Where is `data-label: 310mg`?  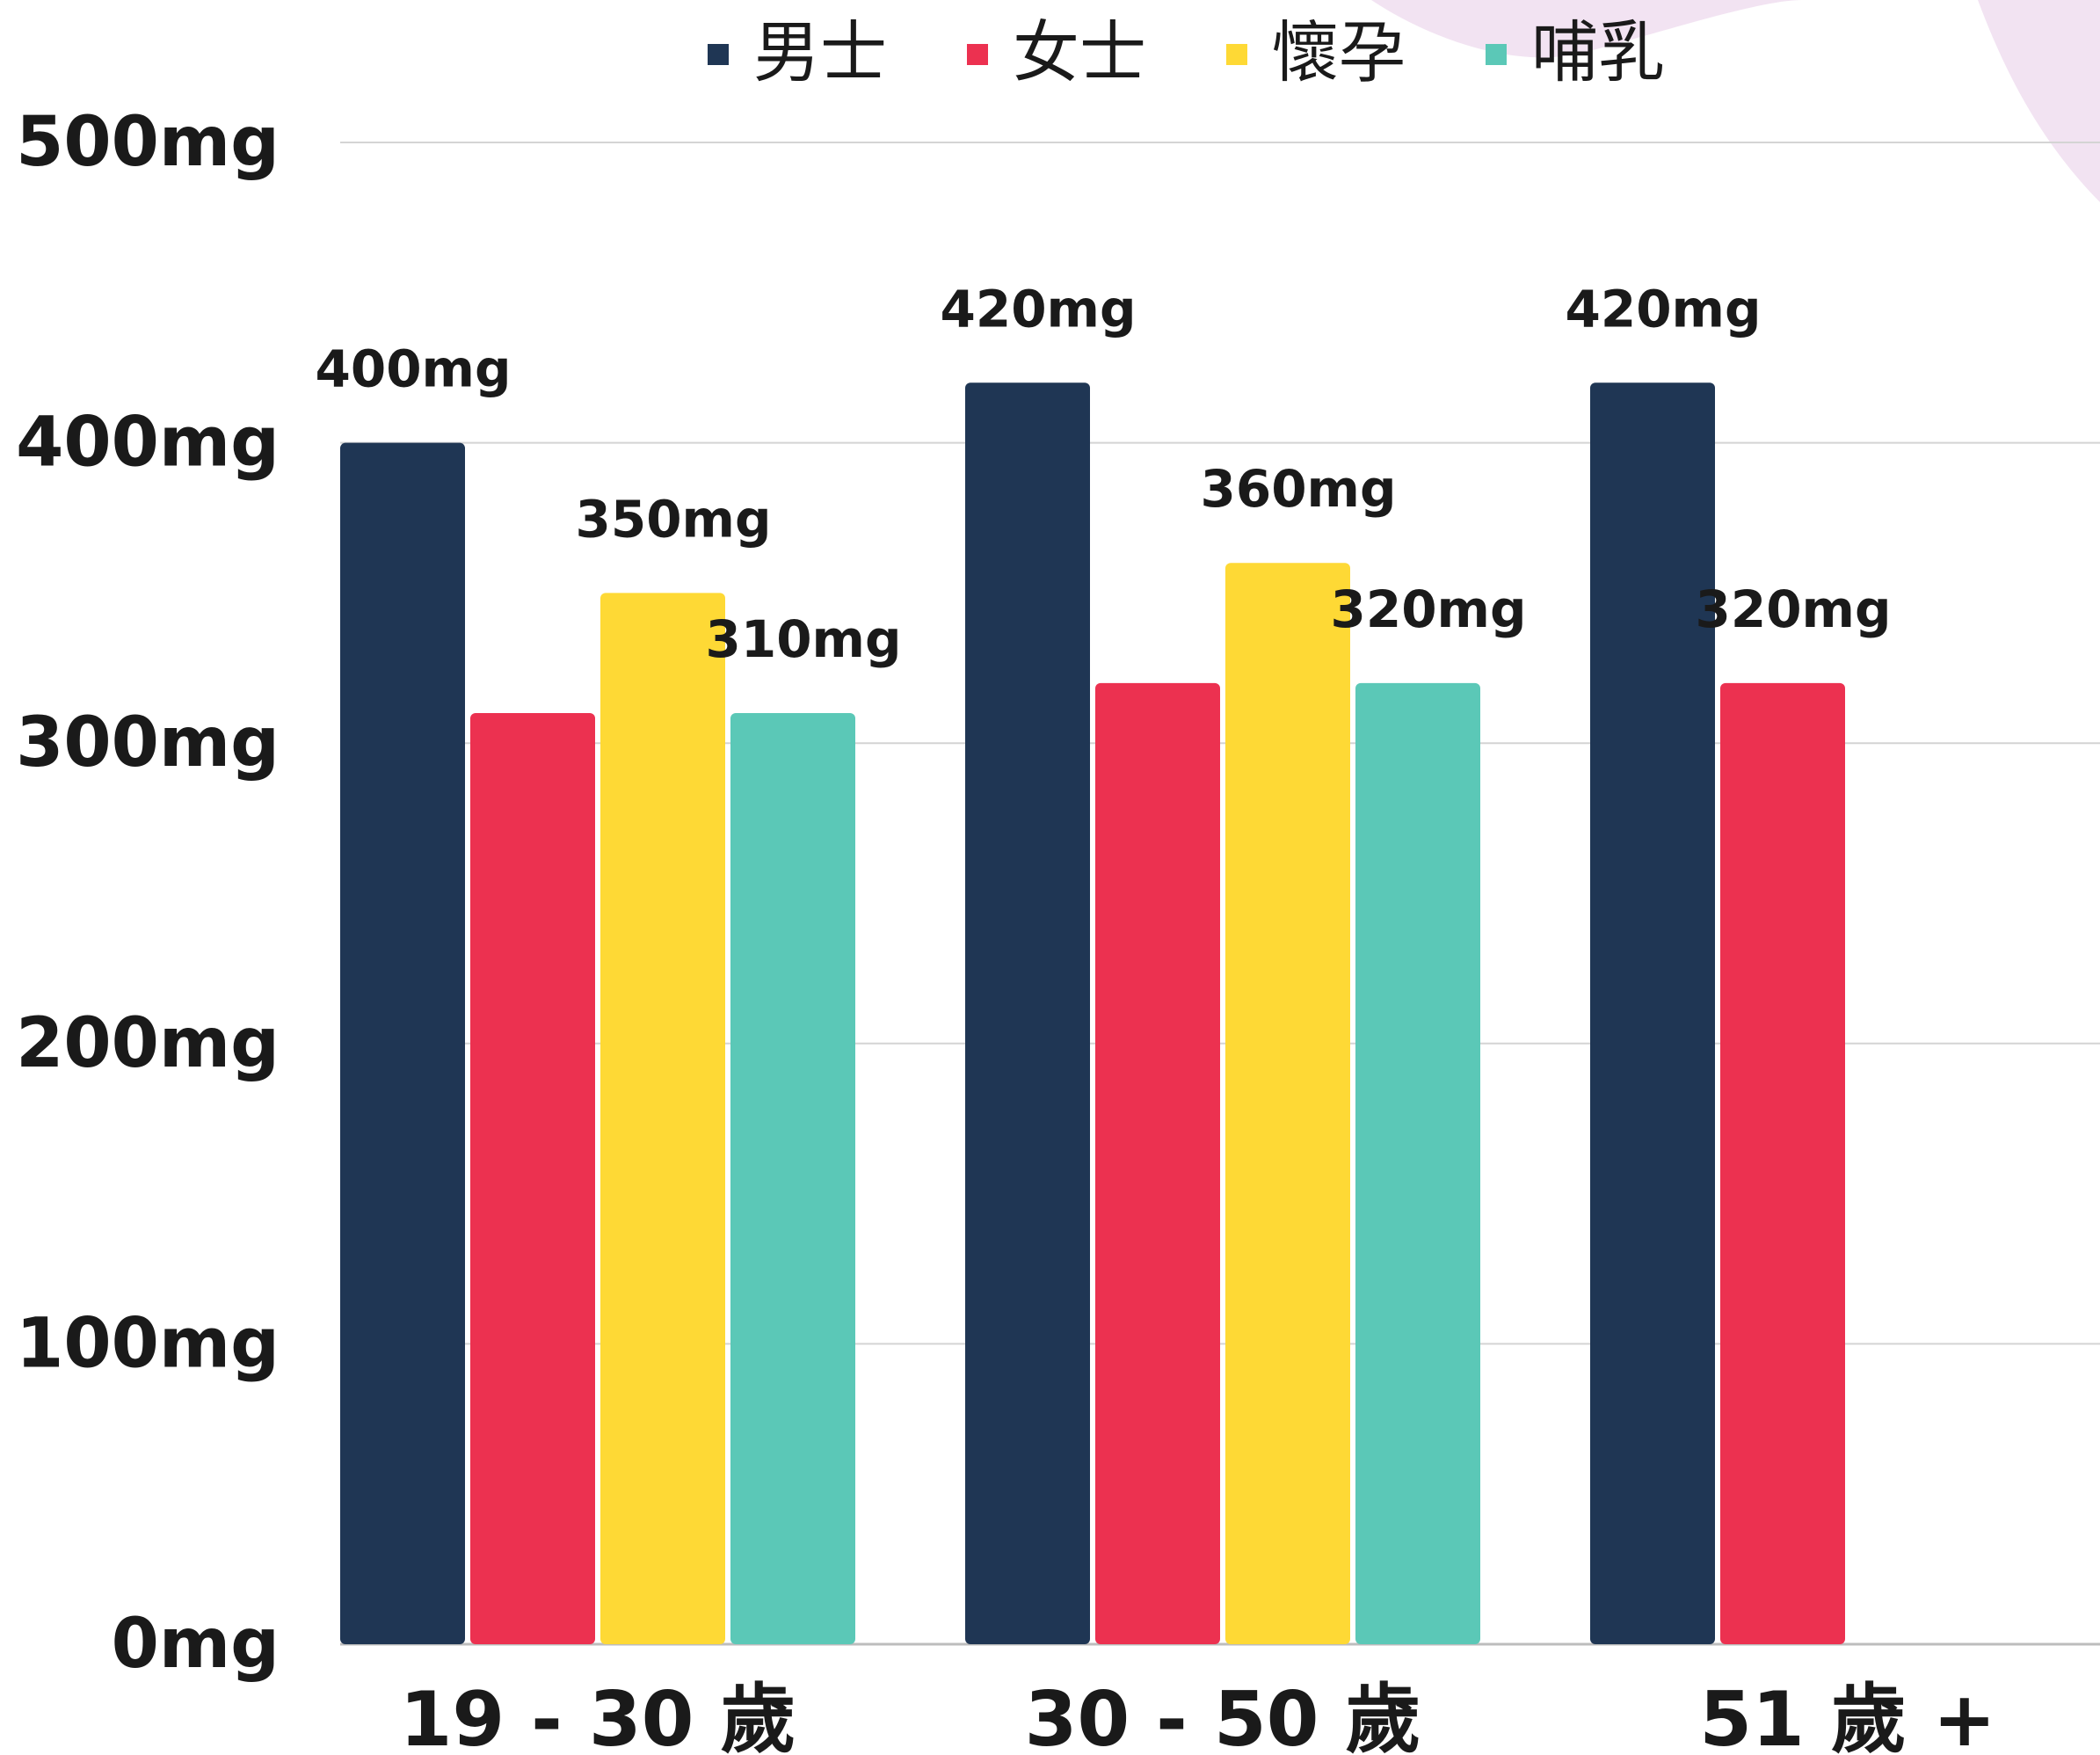
data-label: 310mg is located at coordinates (803, 639).